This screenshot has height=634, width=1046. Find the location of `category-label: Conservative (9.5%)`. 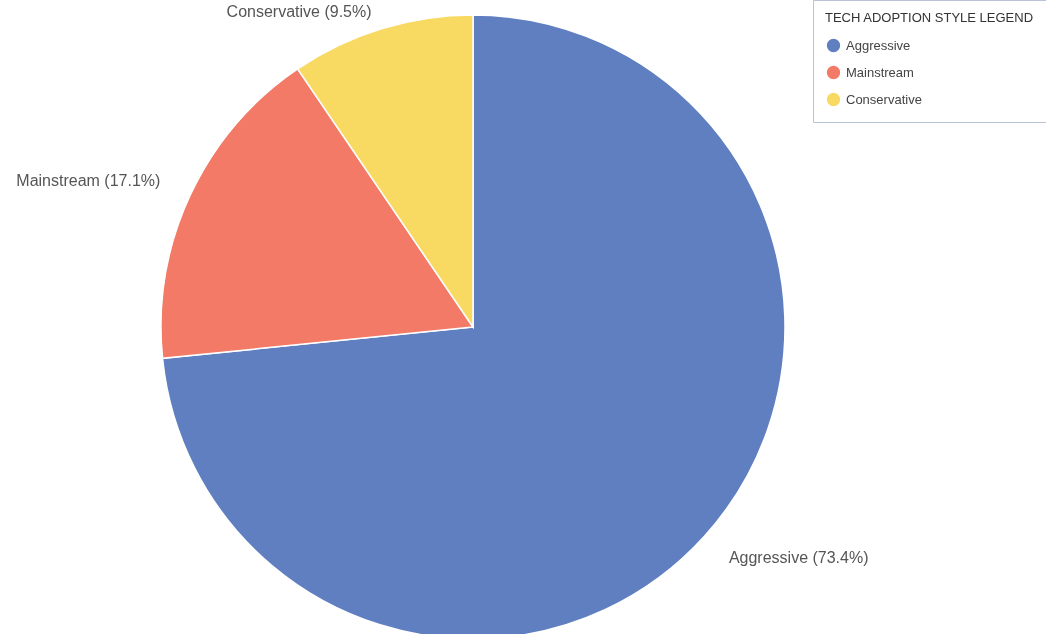

category-label: Conservative (9.5%) is located at coordinates (299, 11).